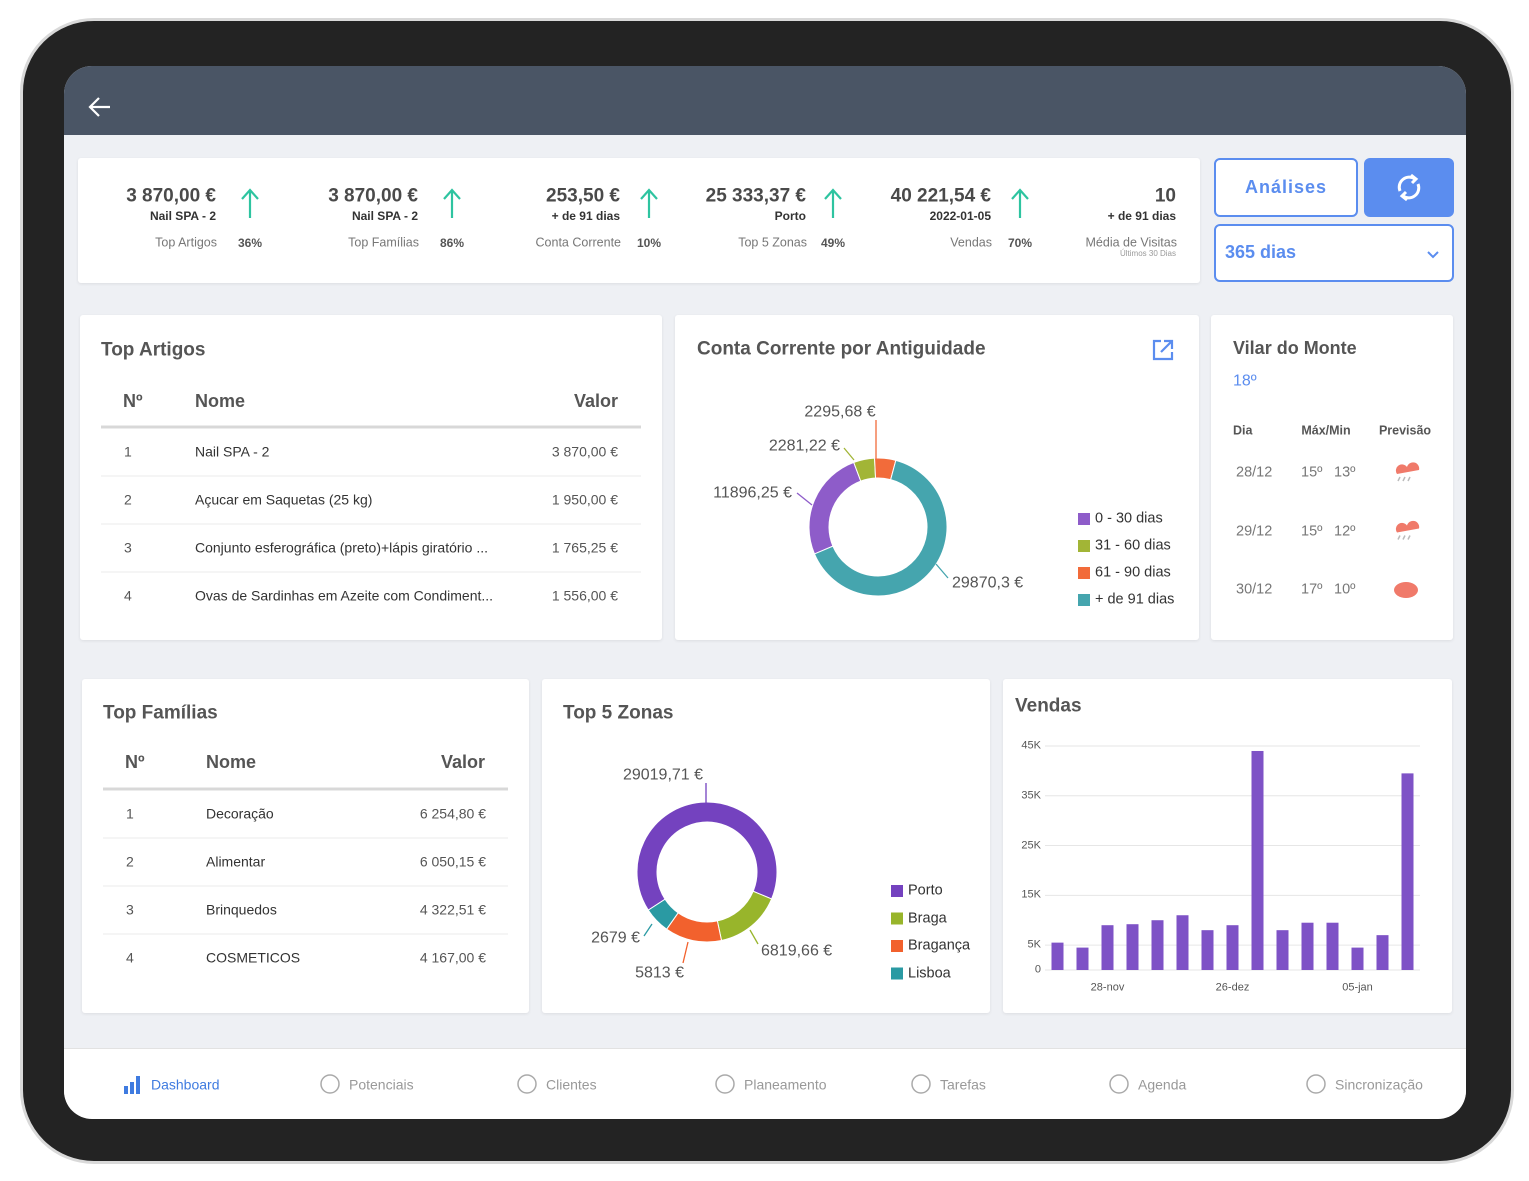 The width and height of the screenshot is (1529, 1181). Describe the element at coordinates (584, 451) in the screenshot. I see `table-cell: 3 870,00 €` at that location.